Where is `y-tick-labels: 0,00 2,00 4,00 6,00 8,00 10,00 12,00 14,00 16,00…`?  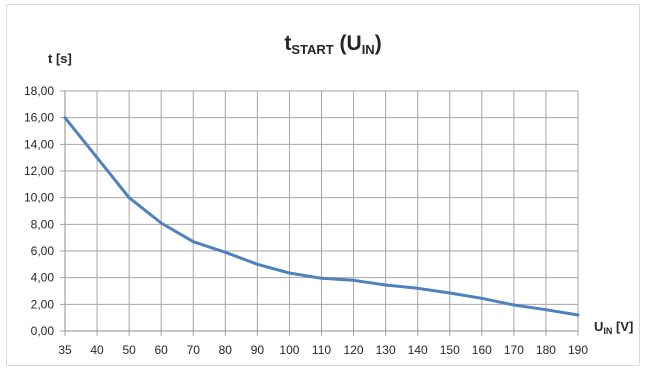
y-tick-labels: 0,00 2,00 4,00 6,00 8,00 10,00 12,00 14,00 16,00… is located at coordinates (39, 211).